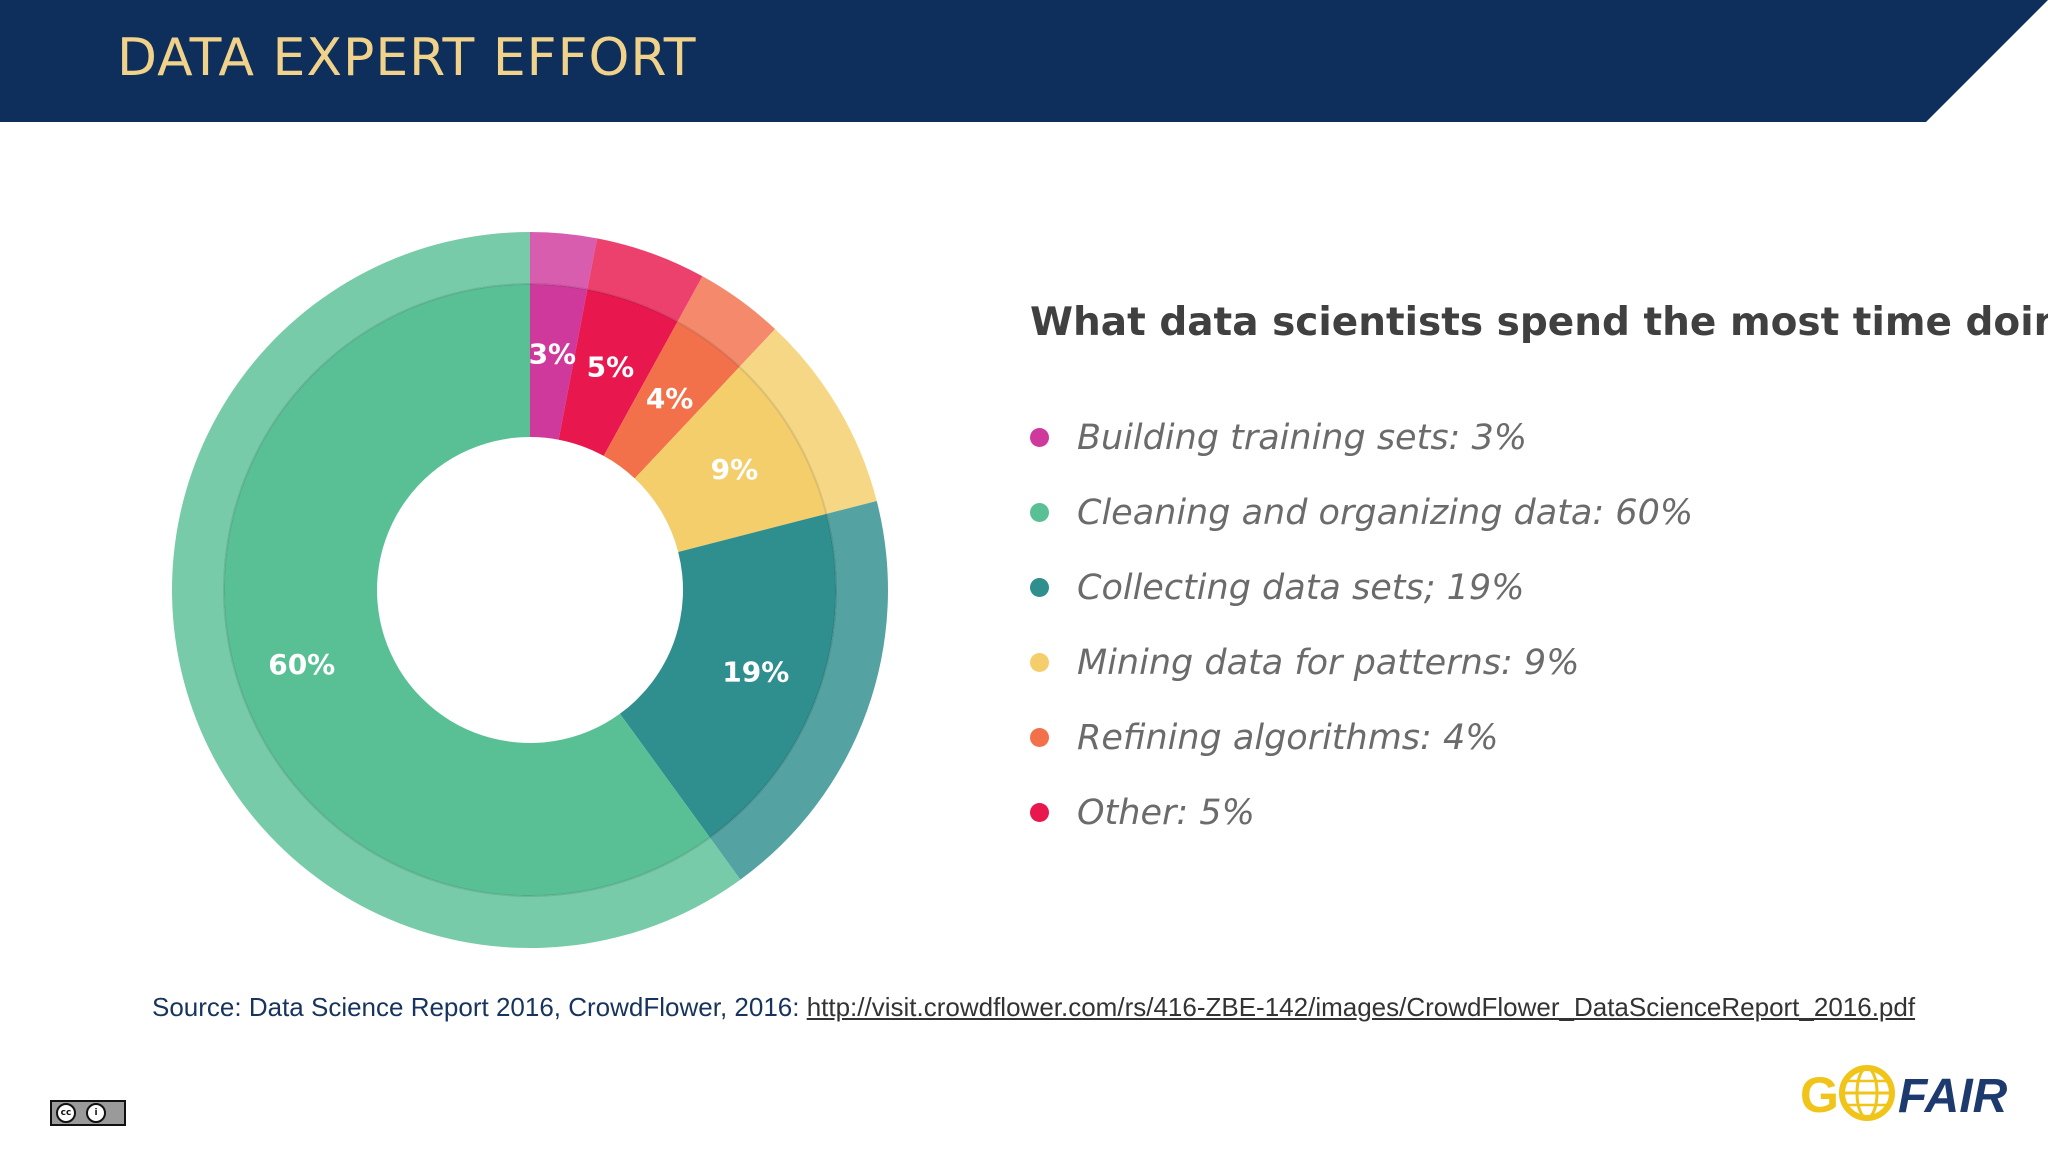 The height and width of the screenshot is (1152, 2048). I want to click on legend-item: Collecting data sets; 19%, so click(1361, 587).